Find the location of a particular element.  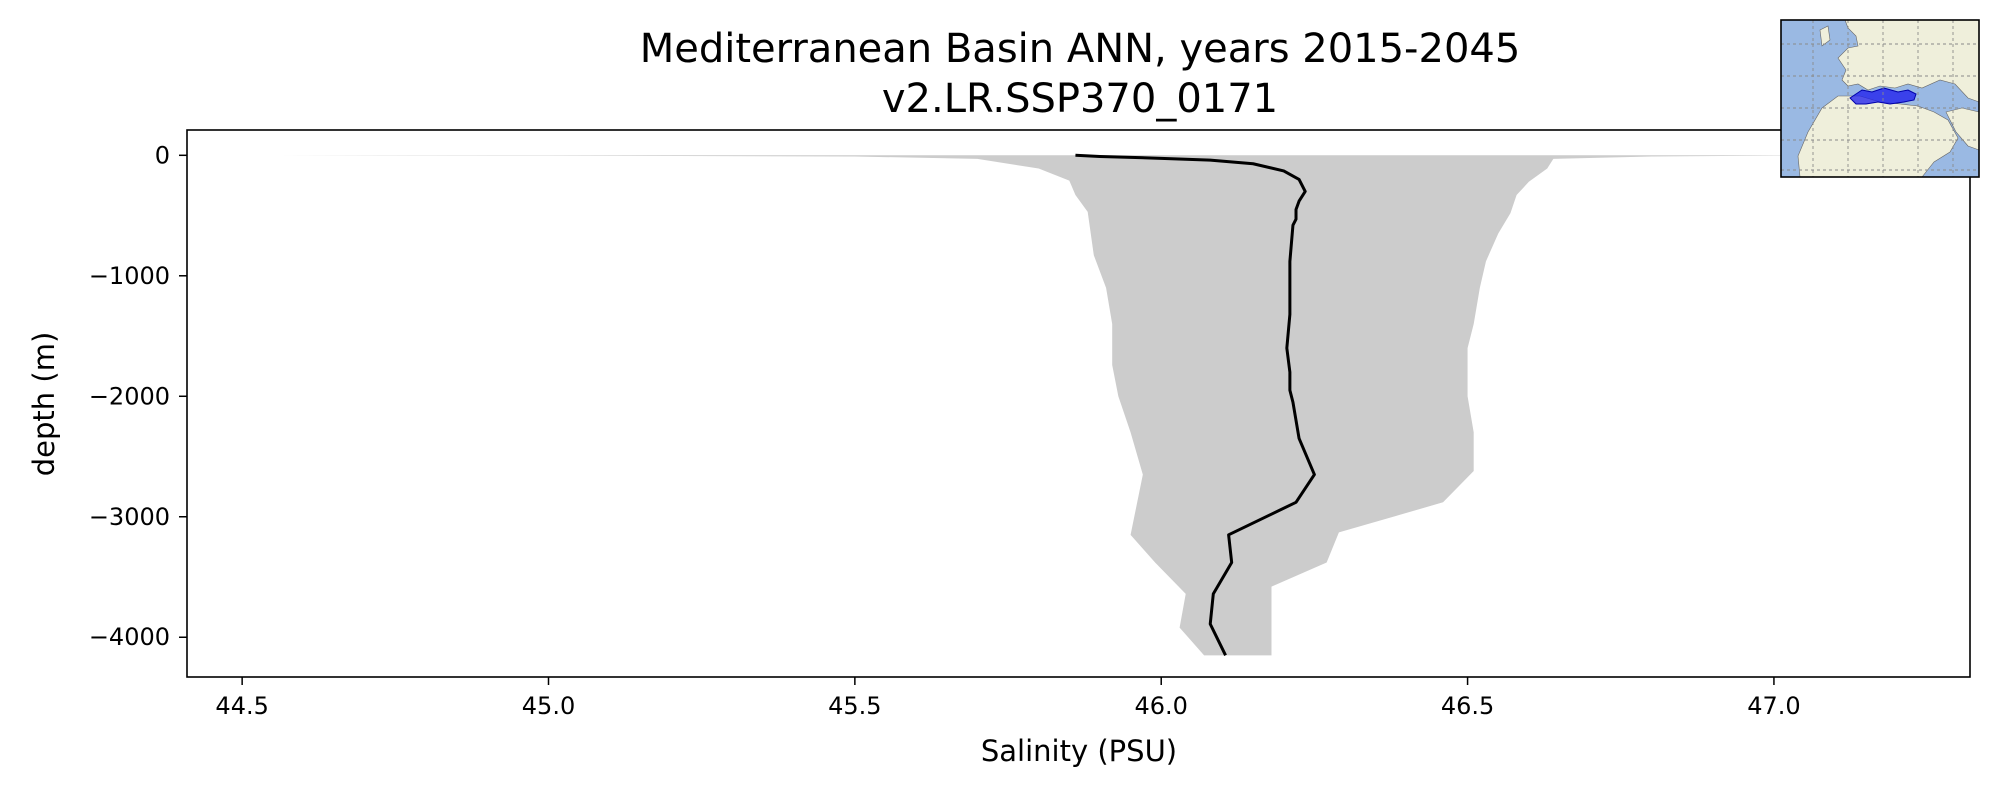

x-tick-label: 44.5 is located at coordinates (241, 706).